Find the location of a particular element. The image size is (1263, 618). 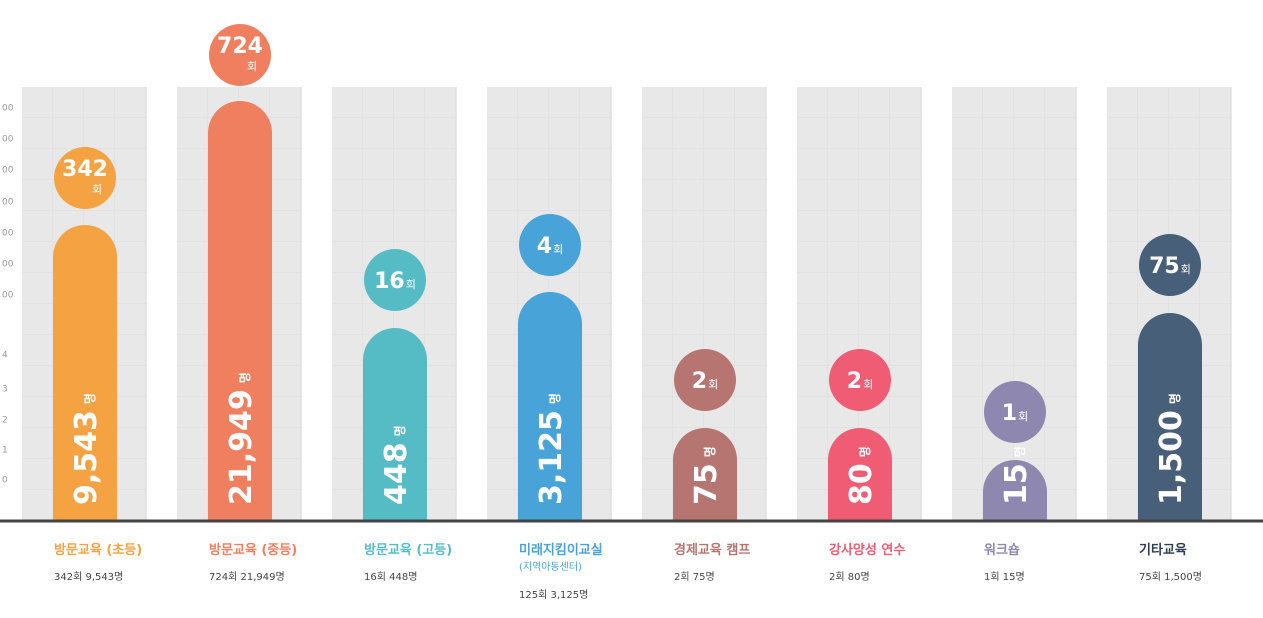

bar-count: 15 is located at coordinates (1016, 484).